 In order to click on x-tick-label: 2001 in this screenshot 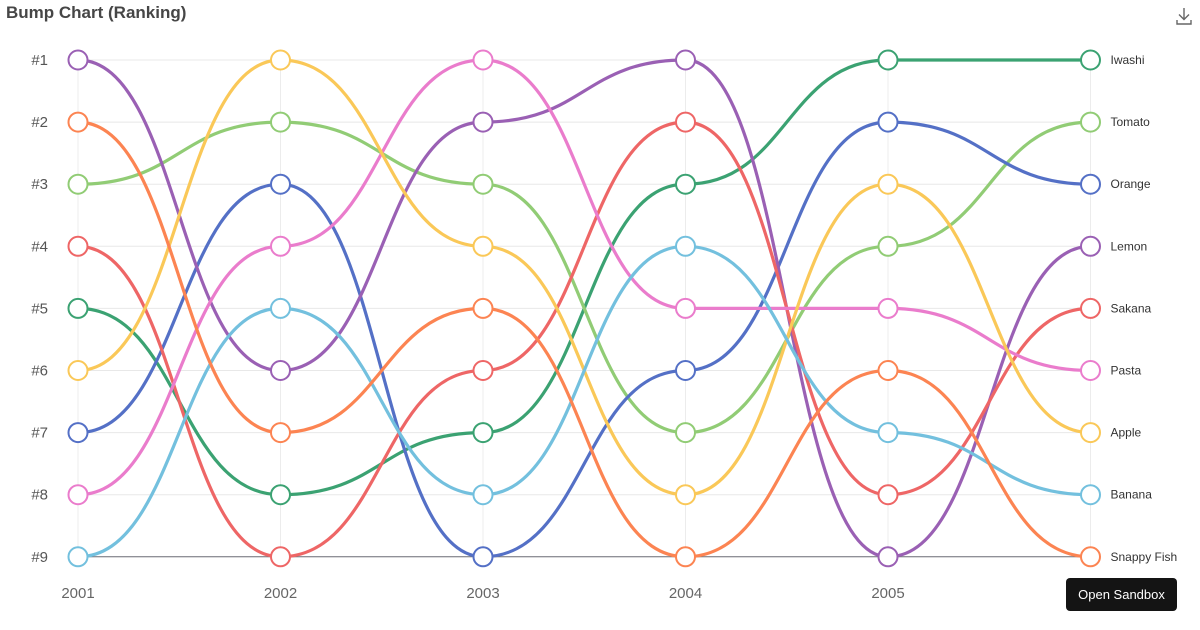, I will do `click(77, 593)`.